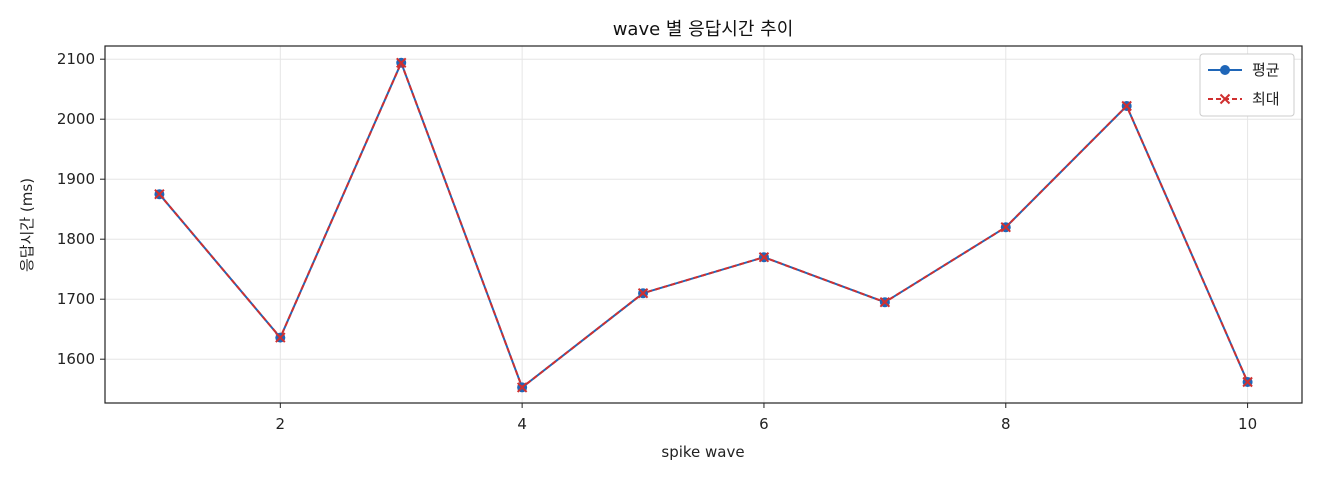 The width and height of the screenshot is (1320, 480). What do you see at coordinates (76, 59) in the screenshot?
I see `y-tick-label: 2100` at bounding box center [76, 59].